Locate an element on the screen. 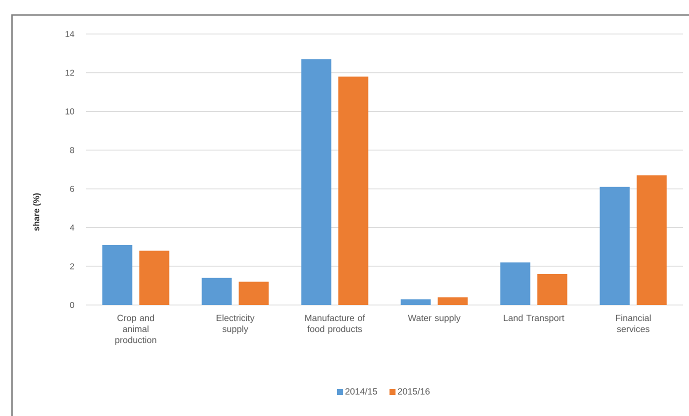  y-tick-label: 10 is located at coordinates (70, 111).